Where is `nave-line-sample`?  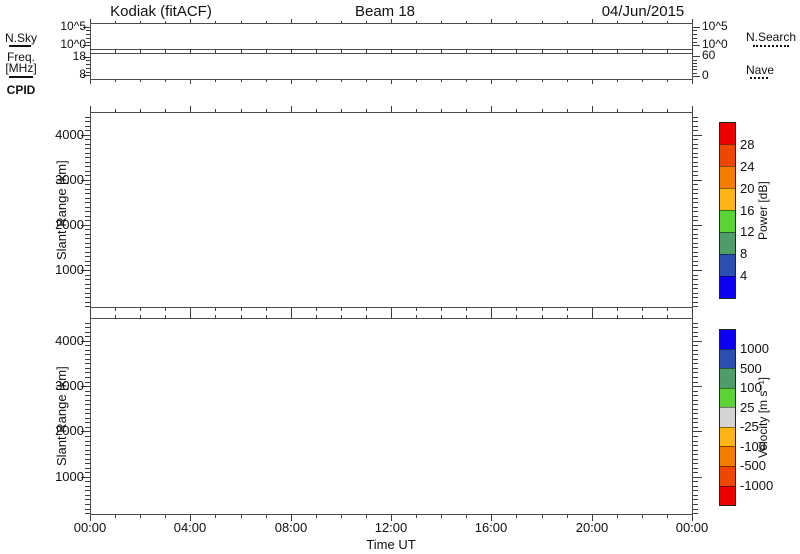
nave-line-sample is located at coordinates (759, 78).